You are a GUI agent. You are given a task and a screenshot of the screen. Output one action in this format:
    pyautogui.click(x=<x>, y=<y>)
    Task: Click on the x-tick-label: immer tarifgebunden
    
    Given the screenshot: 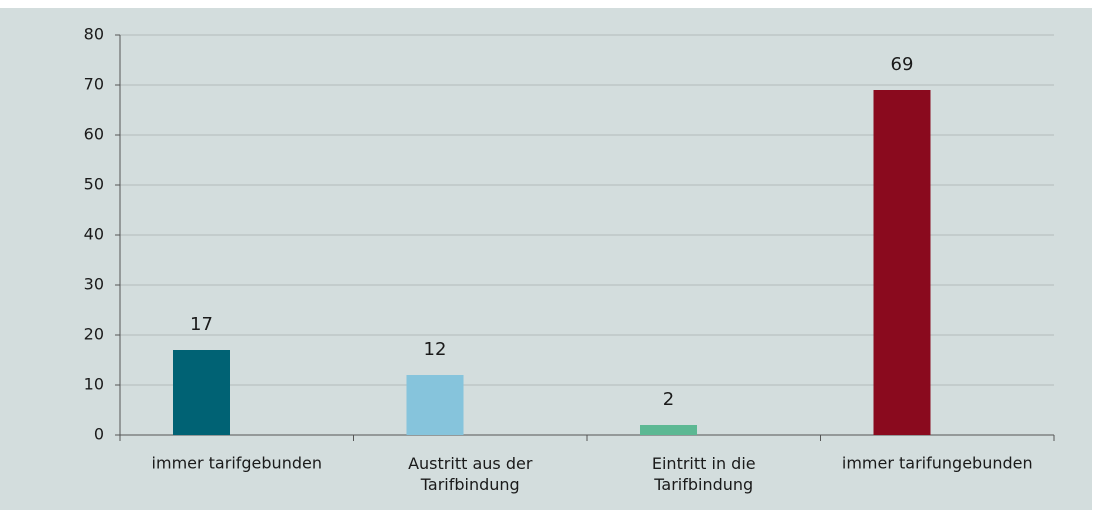 What is the action you would take?
    pyautogui.click(x=237, y=463)
    